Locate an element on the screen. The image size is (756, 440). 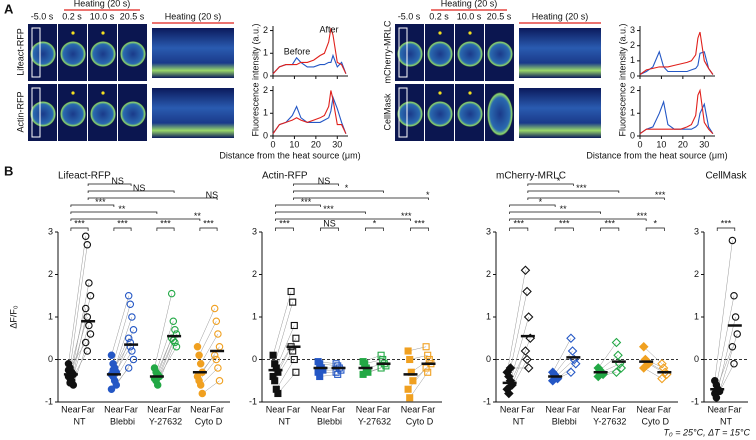
x-tick-label: 0 is located at coordinates (639, 144).